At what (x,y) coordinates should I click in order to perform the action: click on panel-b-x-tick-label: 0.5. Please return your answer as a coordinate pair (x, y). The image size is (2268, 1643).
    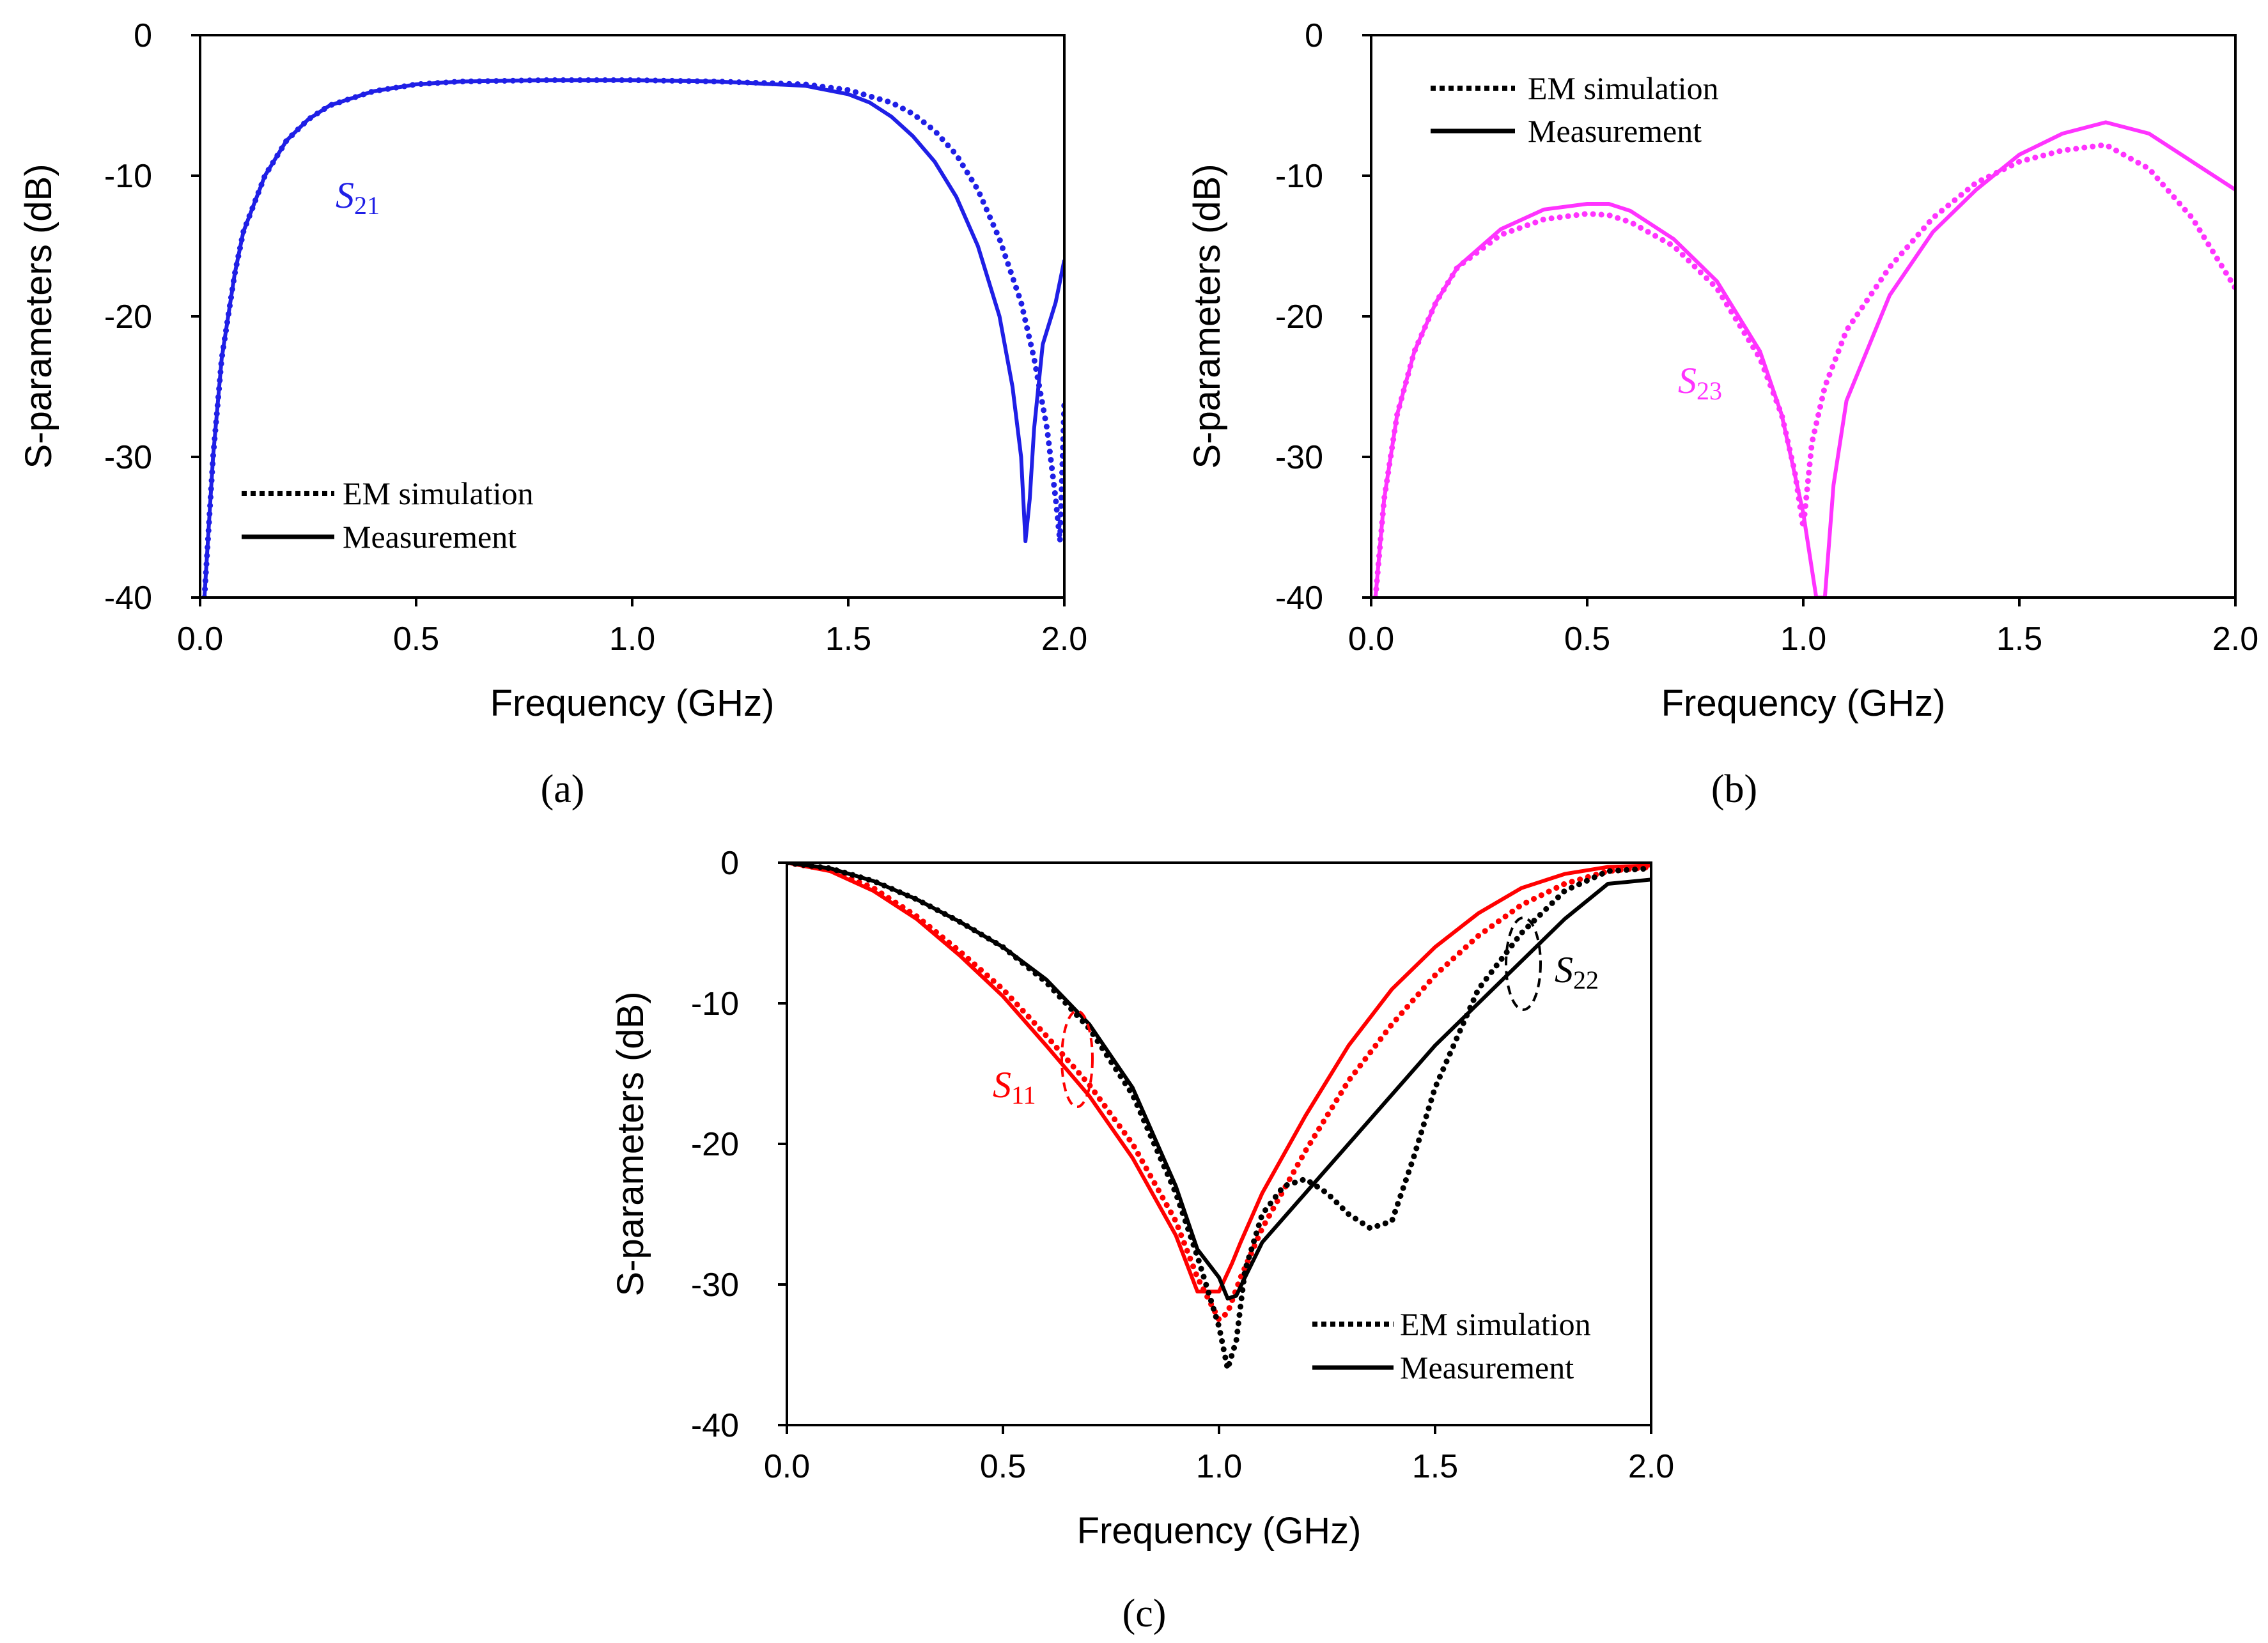
    Looking at the image, I should click on (1587, 639).